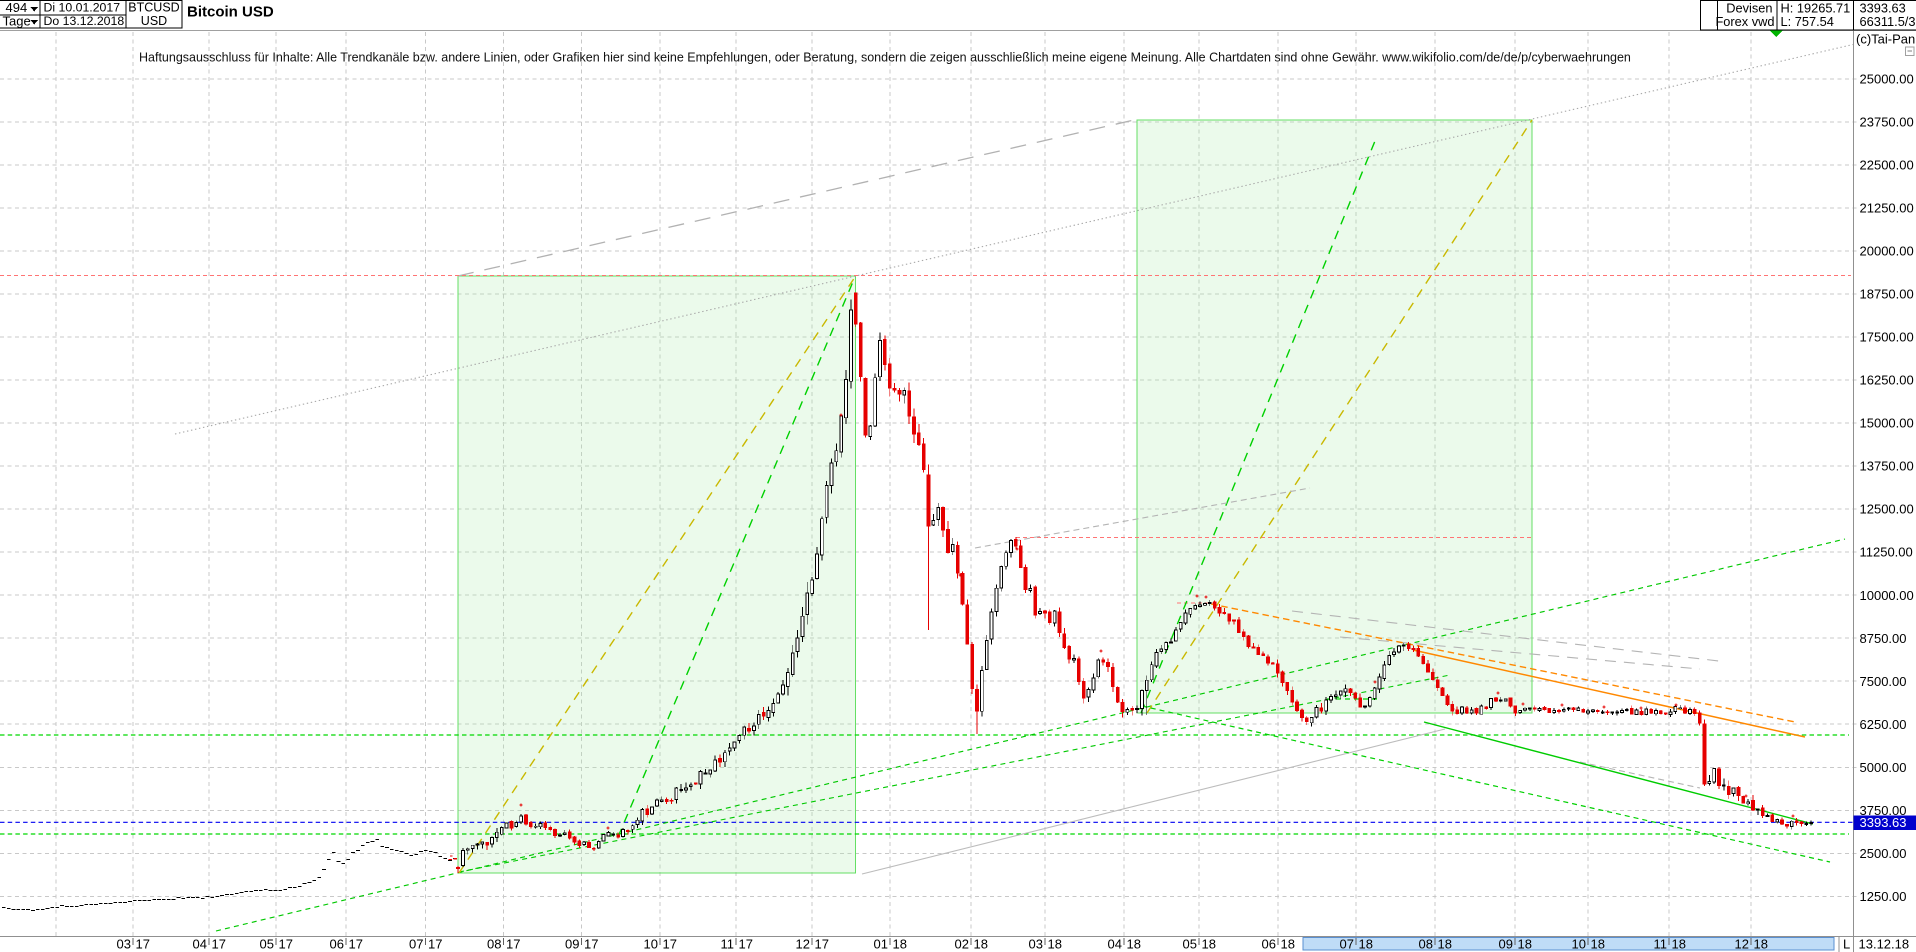  I want to click on svg-text: 16250.00, so click(1887, 380).